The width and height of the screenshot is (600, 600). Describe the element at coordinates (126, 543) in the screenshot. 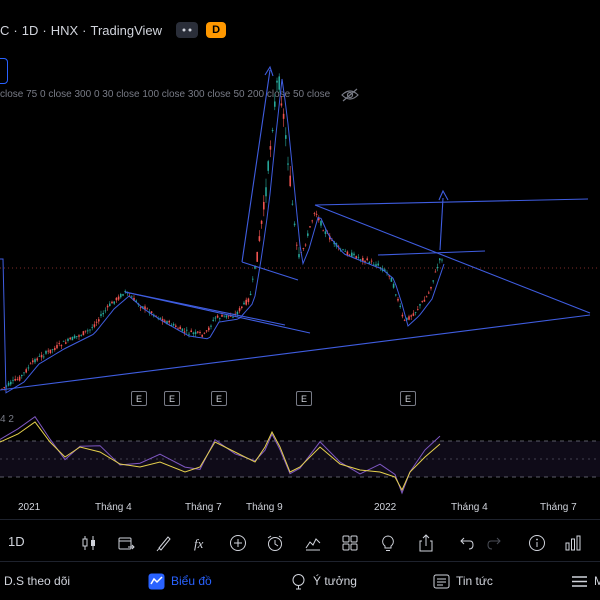

I see `replay-icon` at that location.